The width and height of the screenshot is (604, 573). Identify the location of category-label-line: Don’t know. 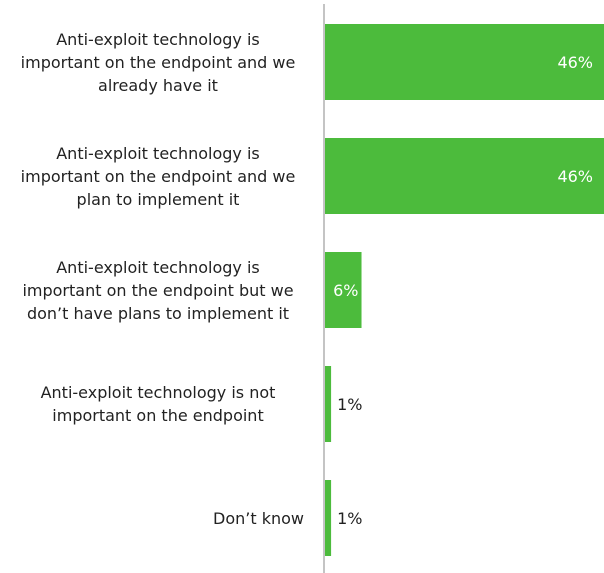
(258, 518).